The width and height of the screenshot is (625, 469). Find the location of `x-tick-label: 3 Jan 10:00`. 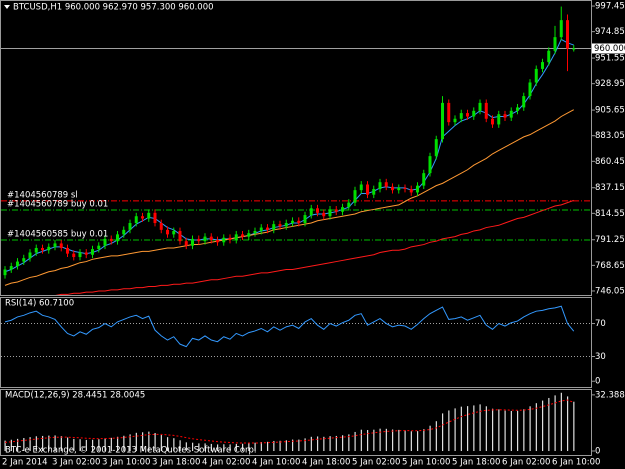

x-tick-label: 3 Jan 10:00 is located at coordinates (126, 463).